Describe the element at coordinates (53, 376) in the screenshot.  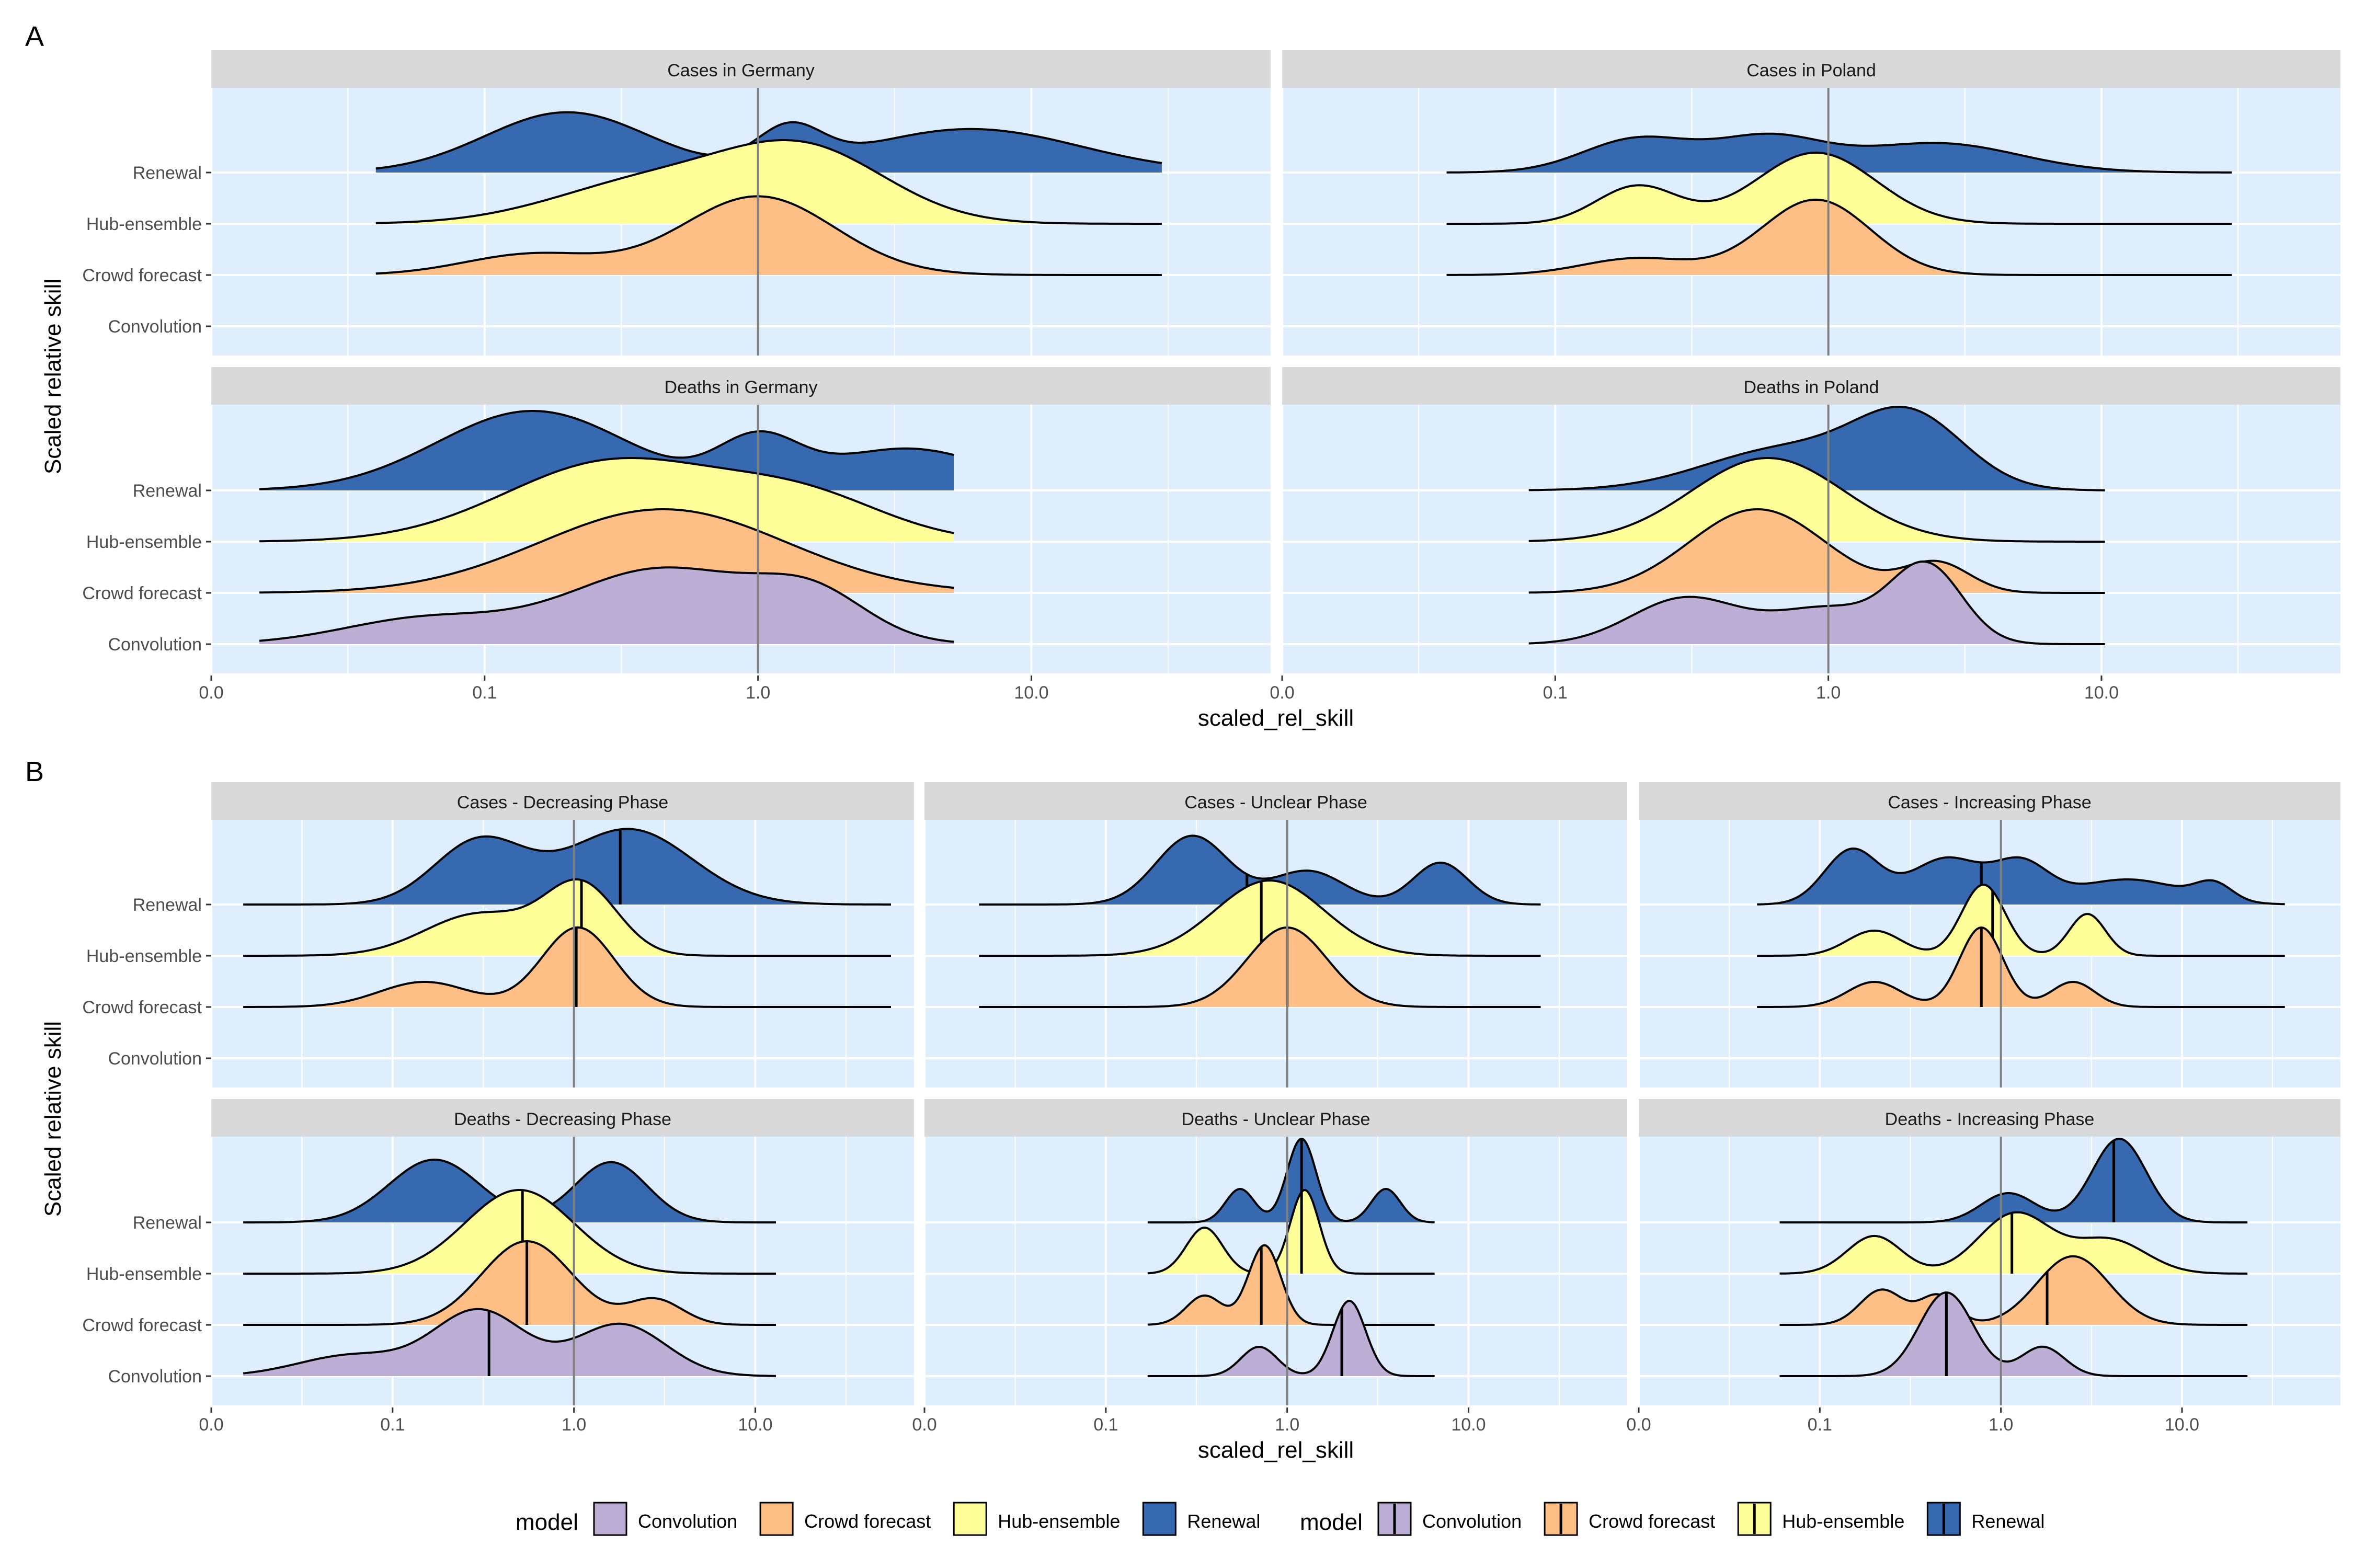
I see `ylabel-a: Scaled relative skill` at that location.